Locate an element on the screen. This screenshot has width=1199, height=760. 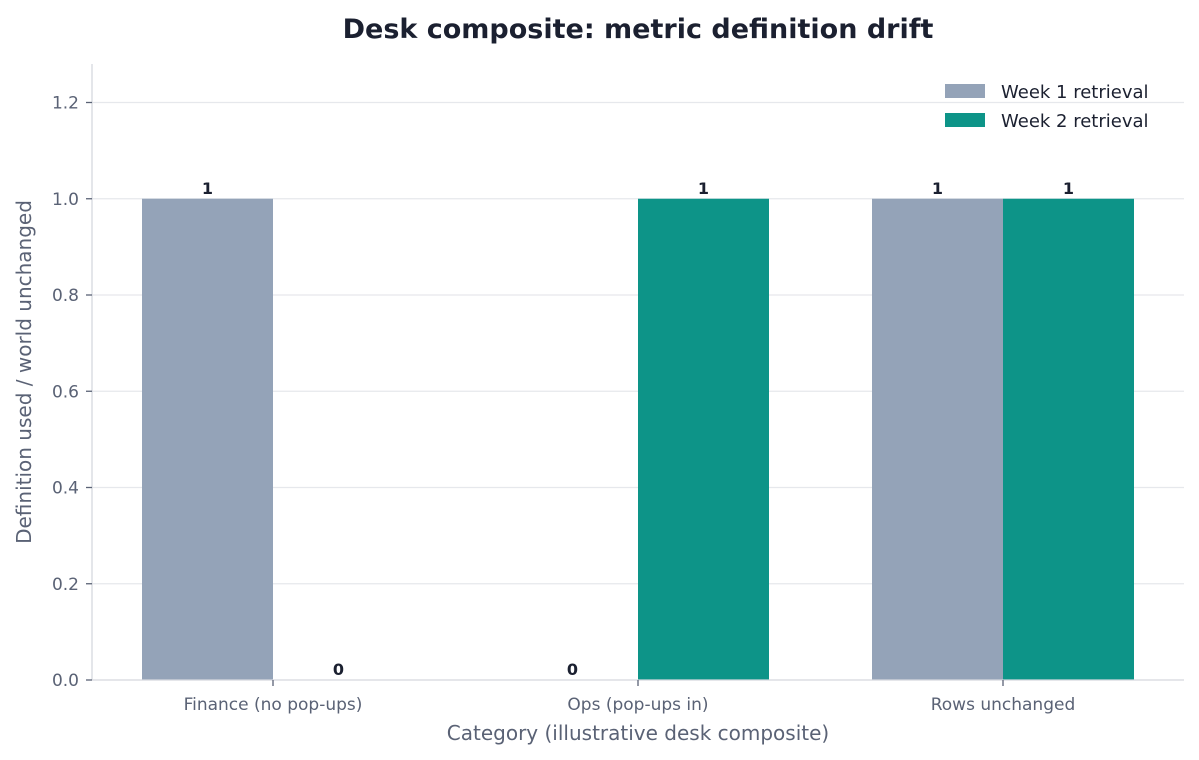
y-tick-label: 0.6 is located at coordinates (65, 392).